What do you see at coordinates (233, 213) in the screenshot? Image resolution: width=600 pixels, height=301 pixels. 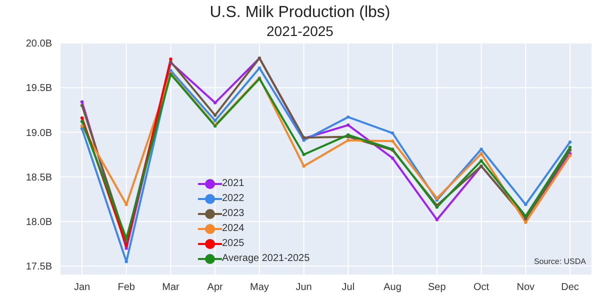 I see `legend-label: 2023` at bounding box center [233, 213].